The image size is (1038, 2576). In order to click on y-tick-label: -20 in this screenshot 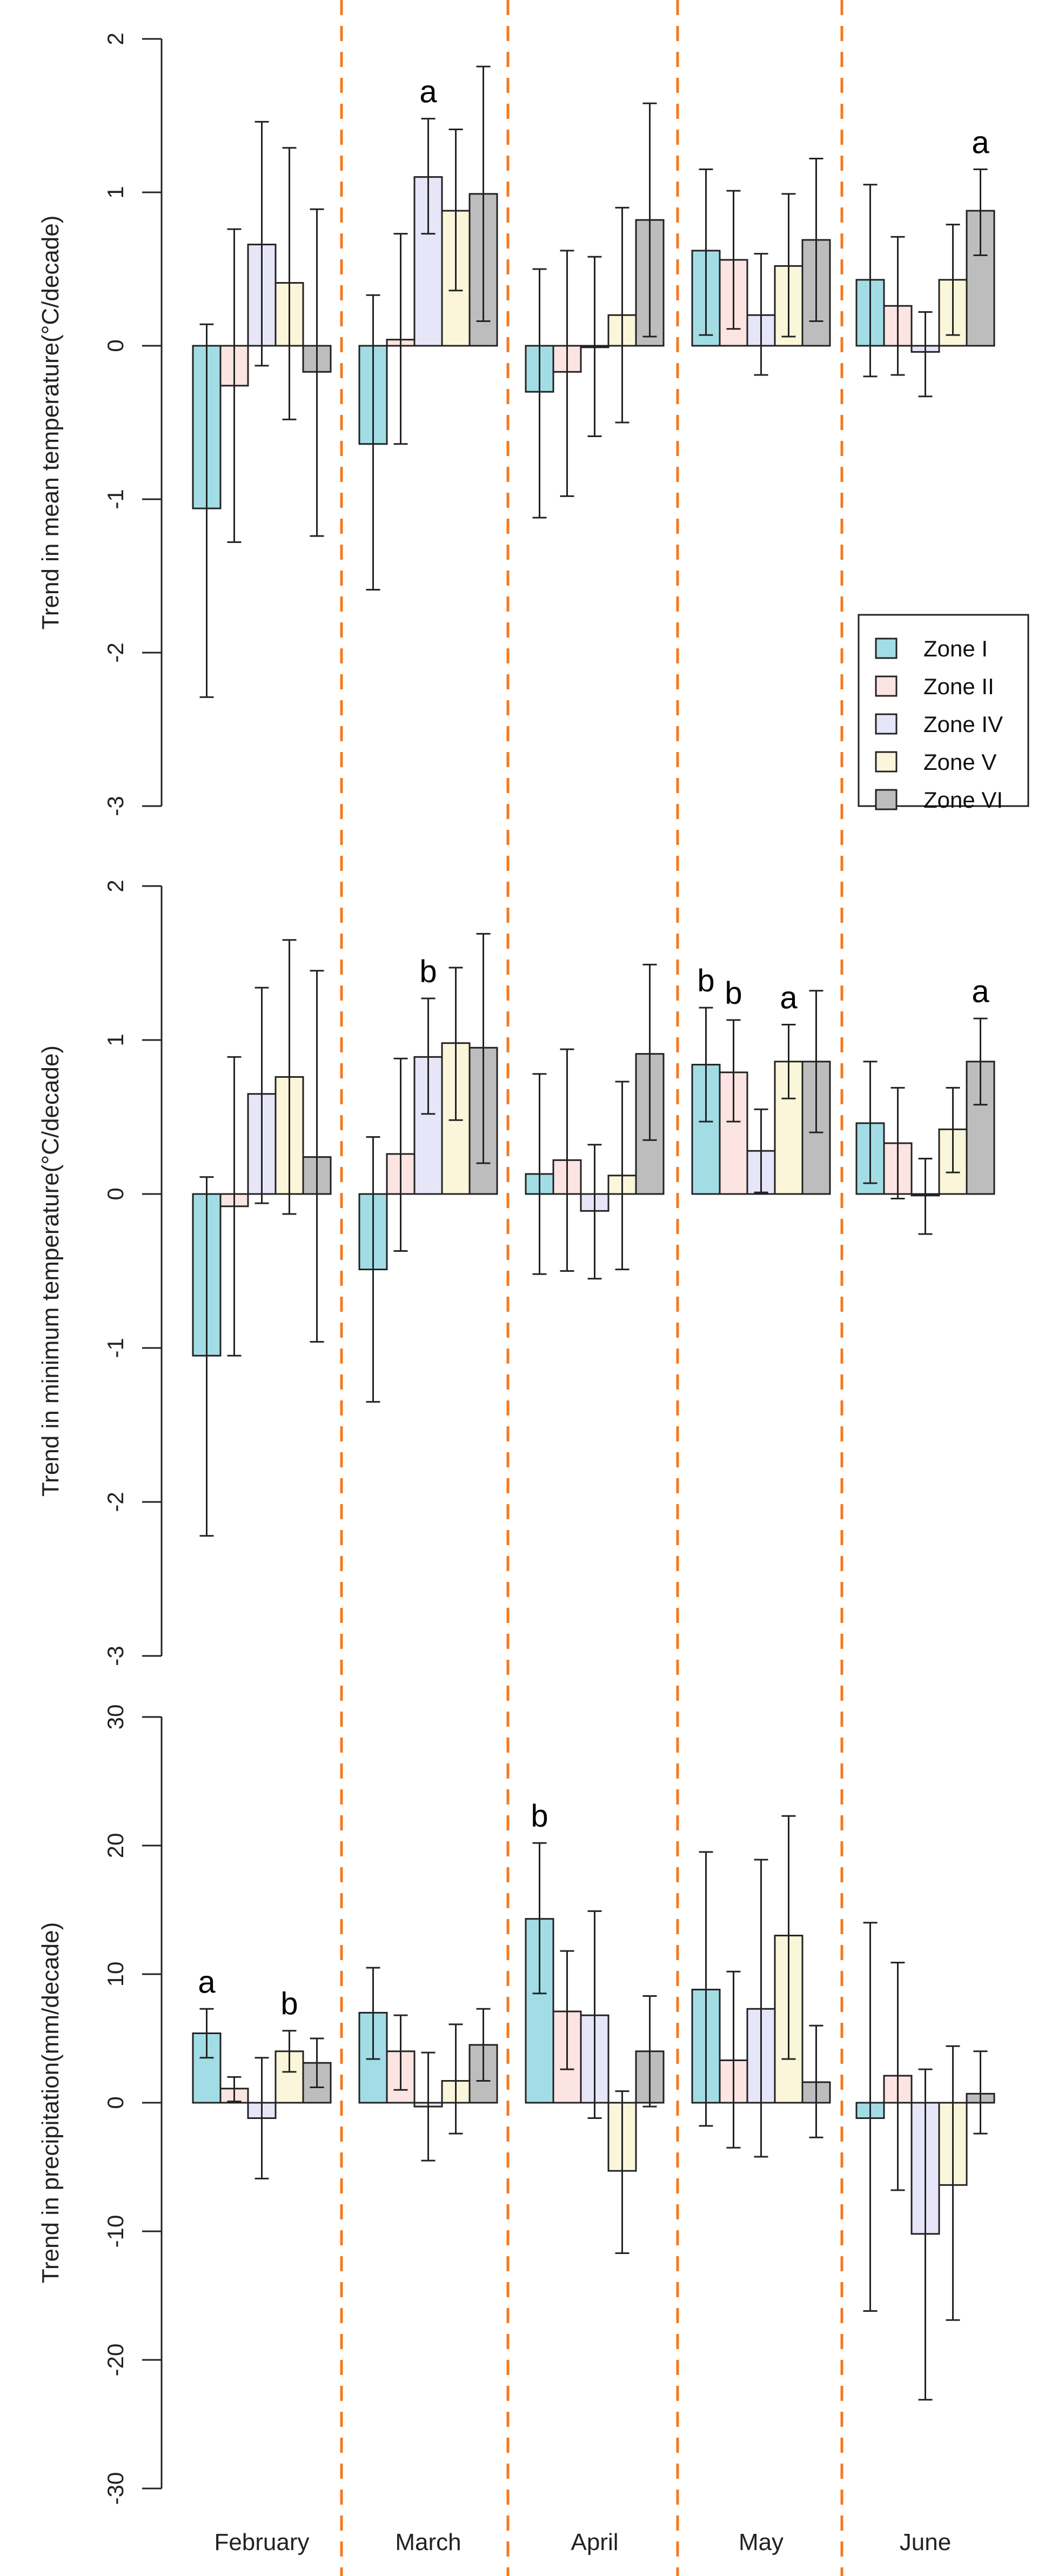, I will do `click(115, 2361)`.